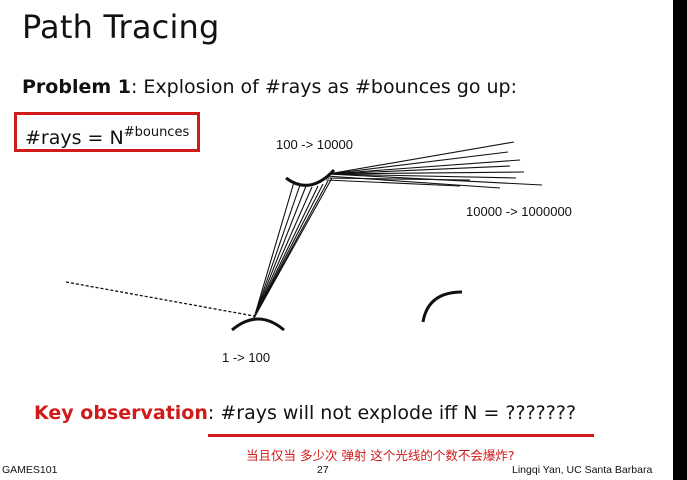 Image resolution: width=687 pixels, height=480 pixels. What do you see at coordinates (323, 470) in the screenshot?
I see `footer-page-number: 27` at bounding box center [323, 470].